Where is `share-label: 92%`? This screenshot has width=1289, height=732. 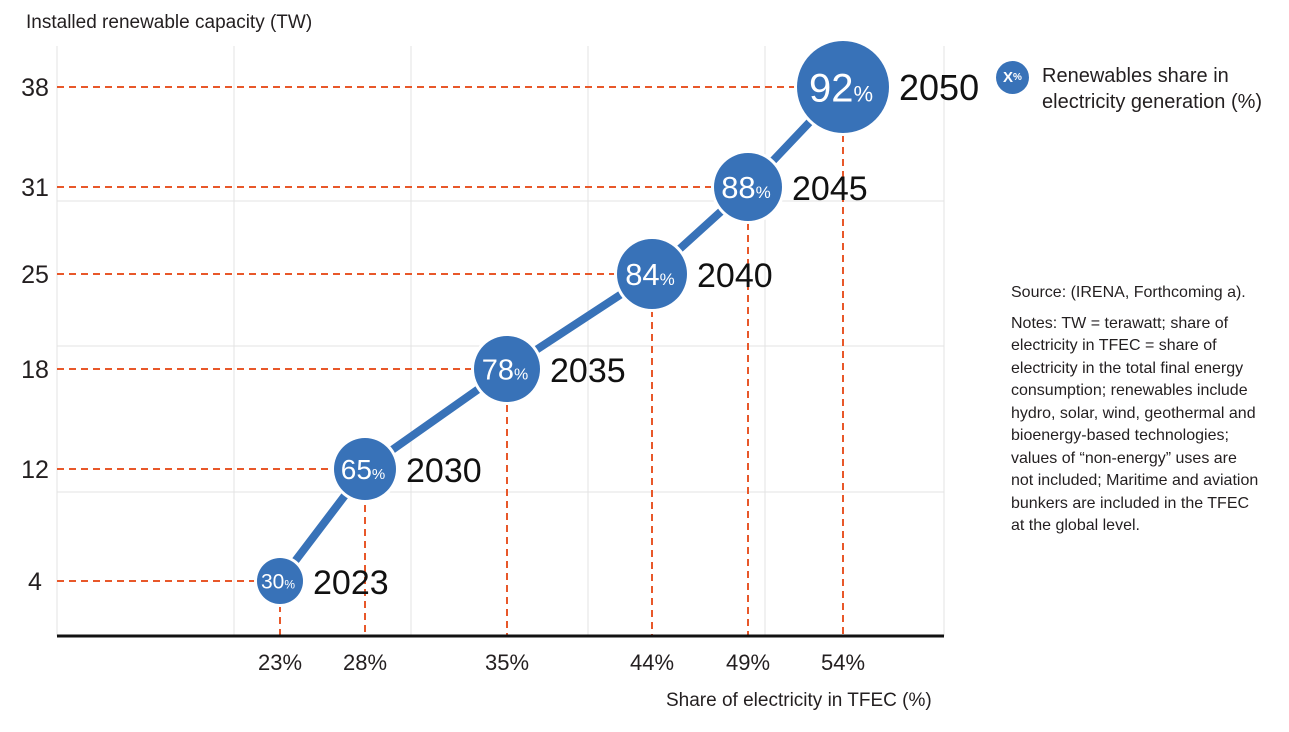
share-label: 92% is located at coordinates (841, 88).